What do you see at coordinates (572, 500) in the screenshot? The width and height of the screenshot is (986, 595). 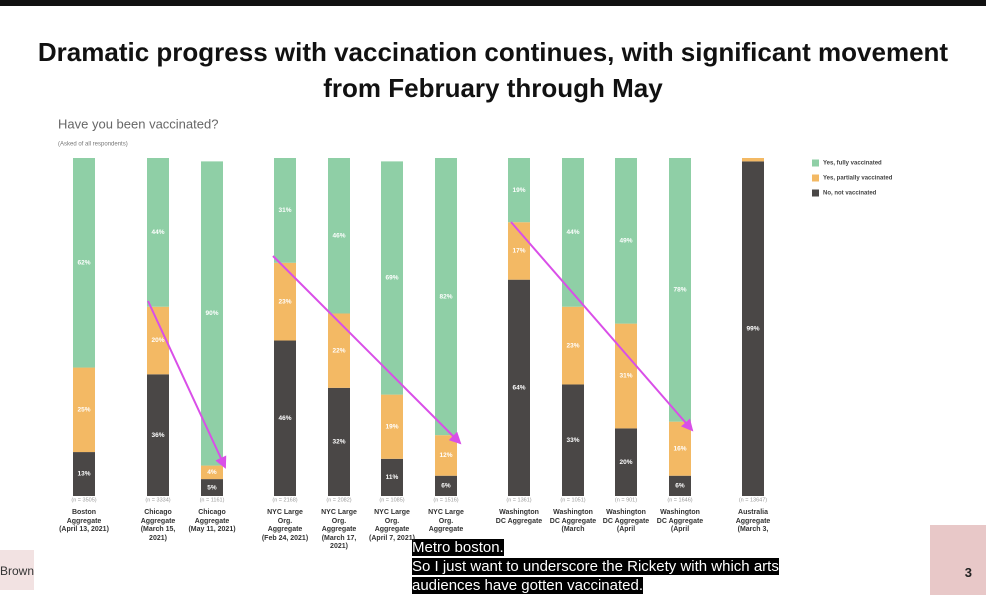 I see `sample-size: (n = 1051)` at bounding box center [572, 500].